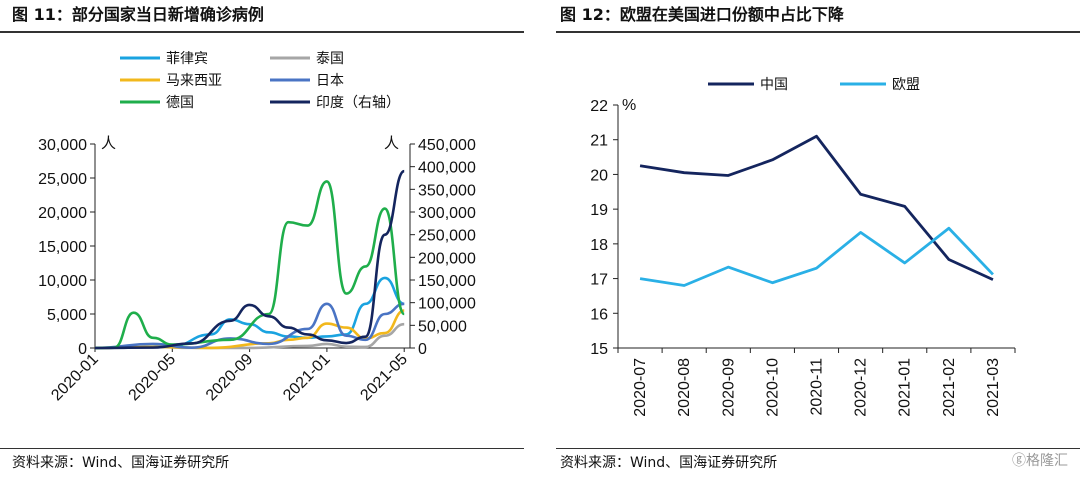  Describe the element at coordinates (75, 378) in the screenshot. I see `x-tick-label: 2020-01` at that location.